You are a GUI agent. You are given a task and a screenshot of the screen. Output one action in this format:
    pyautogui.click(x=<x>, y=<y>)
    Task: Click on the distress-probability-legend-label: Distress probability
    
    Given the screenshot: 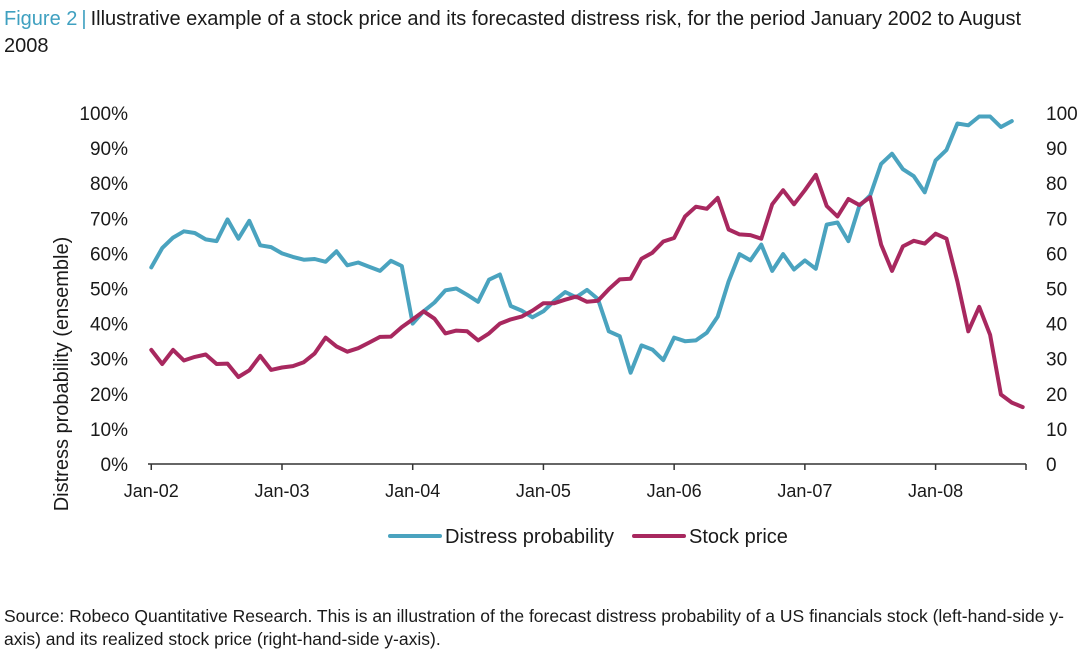 What is the action you would take?
    pyautogui.click(x=529, y=537)
    